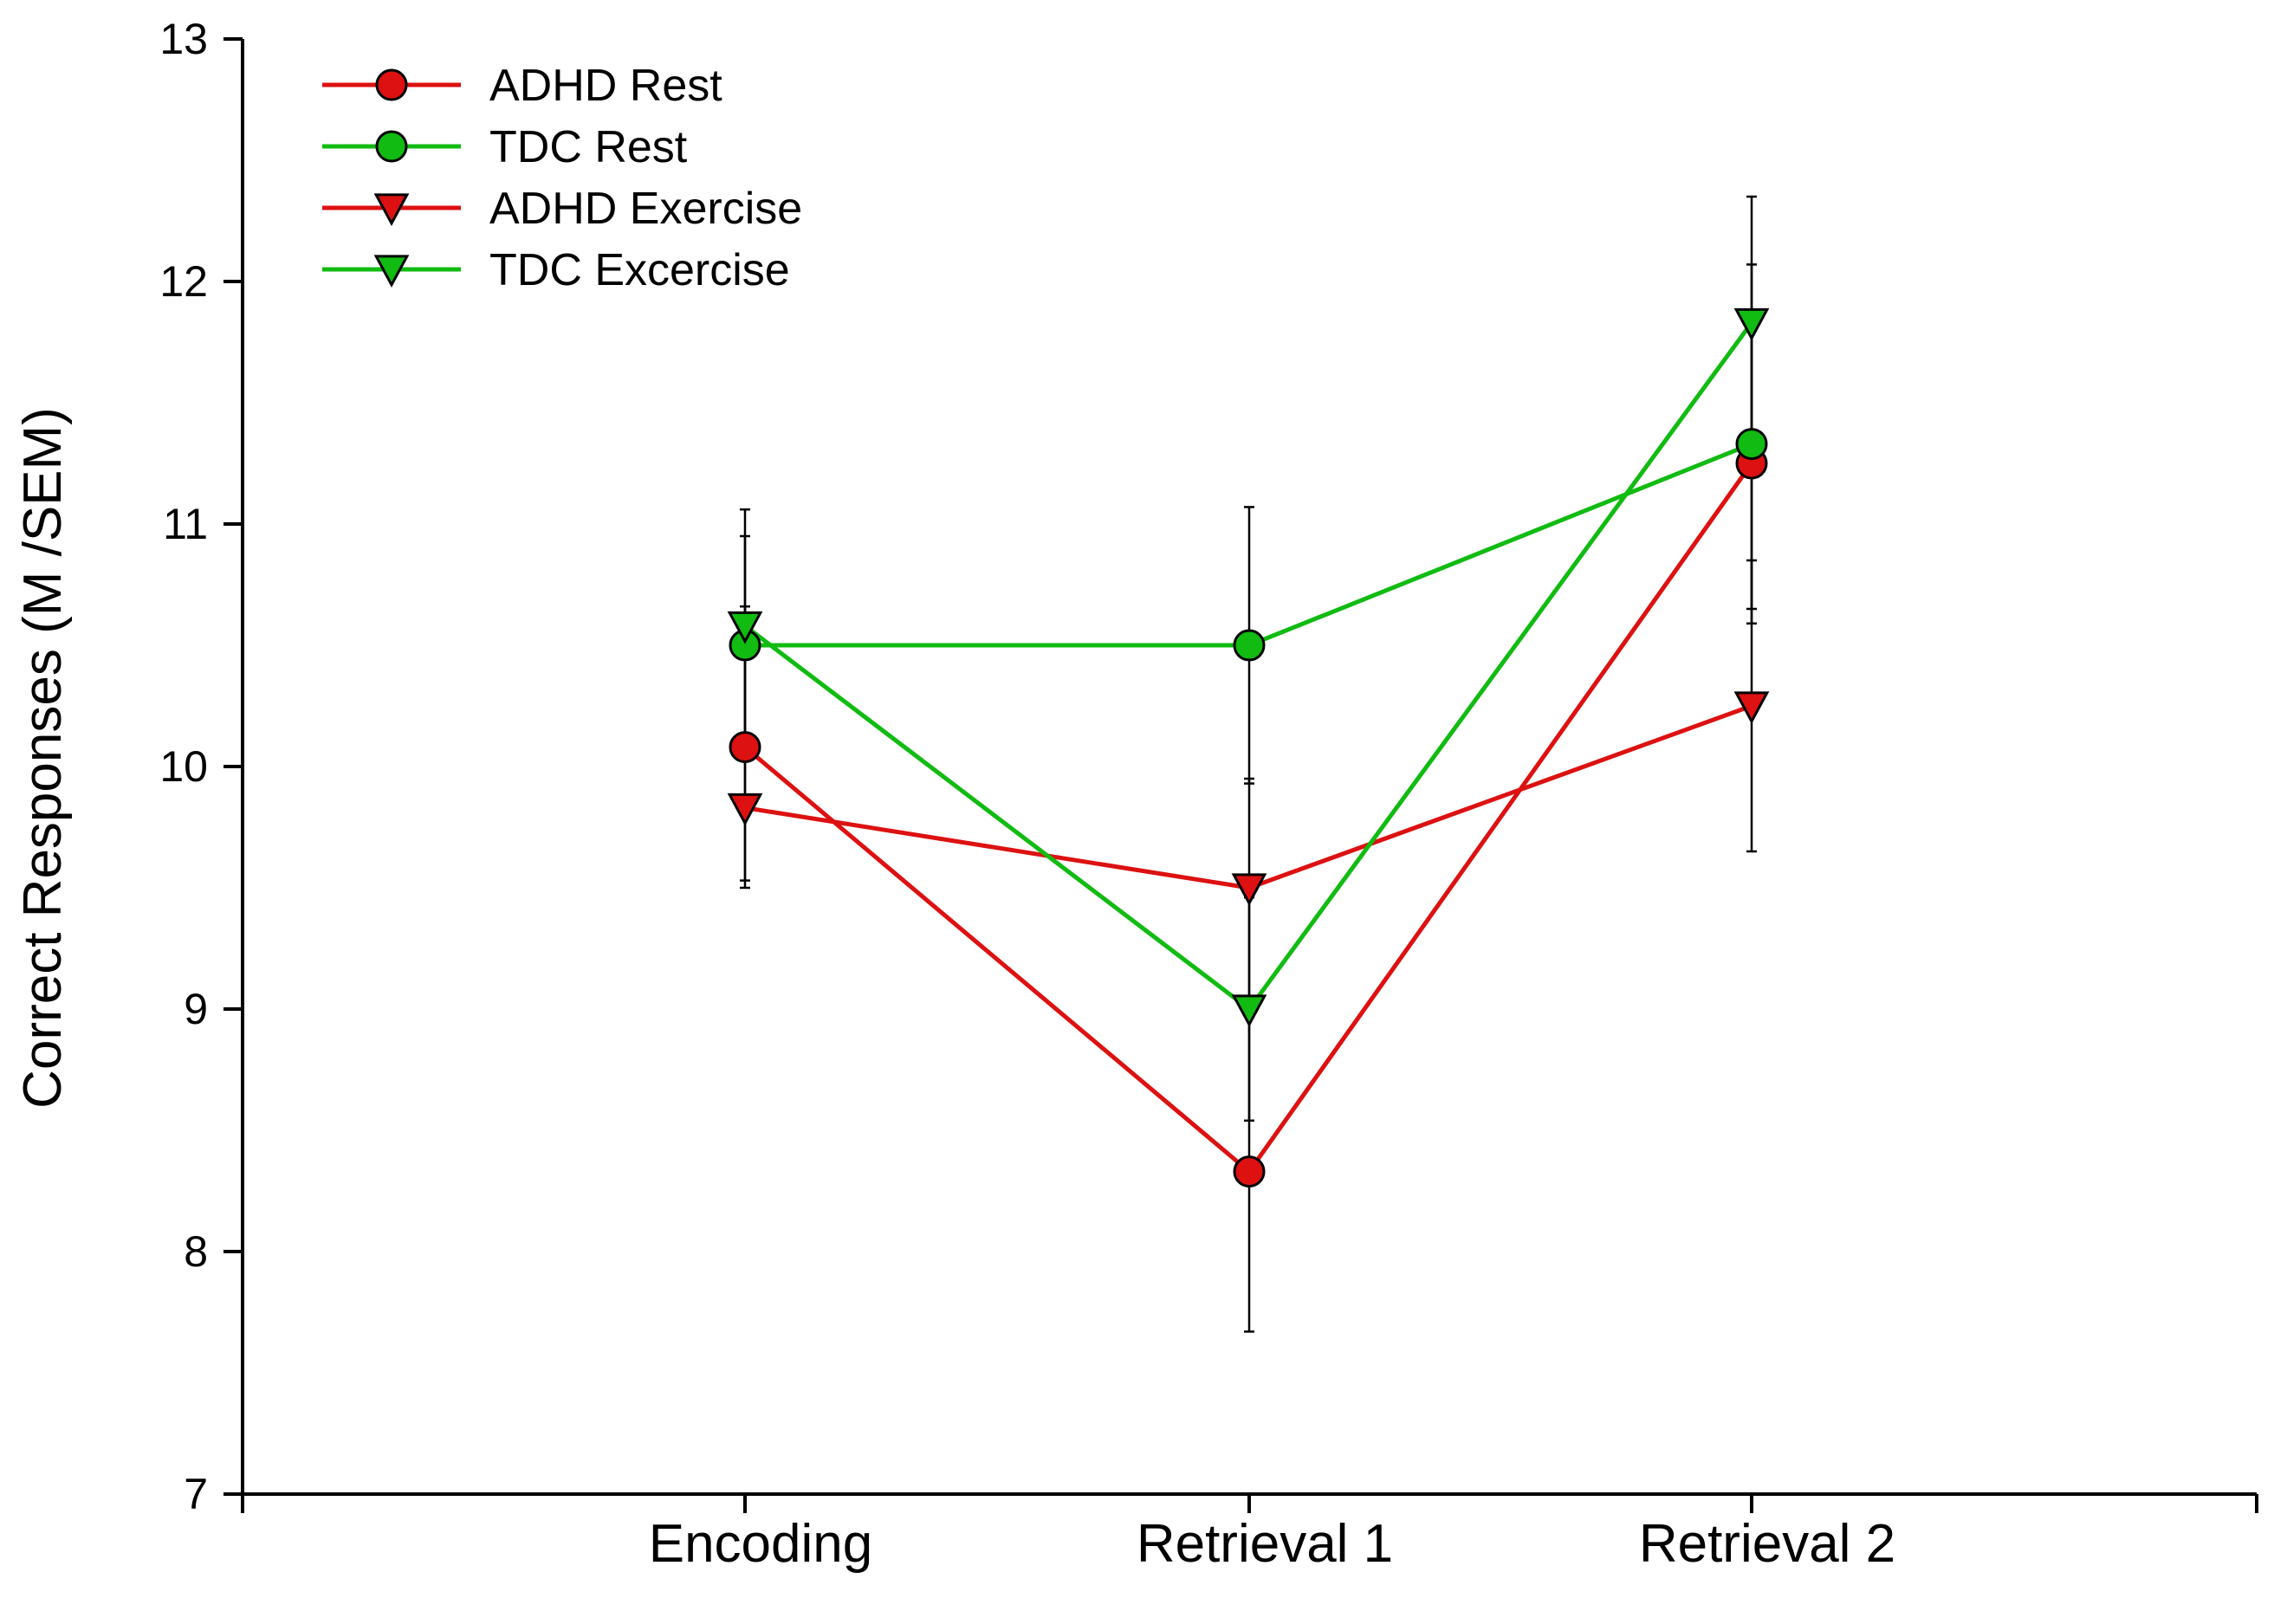  What do you see at coordinates (588, 147) in the screenshot?
I see `legend-label: TDC Rest` at bounding box center [588, 147].